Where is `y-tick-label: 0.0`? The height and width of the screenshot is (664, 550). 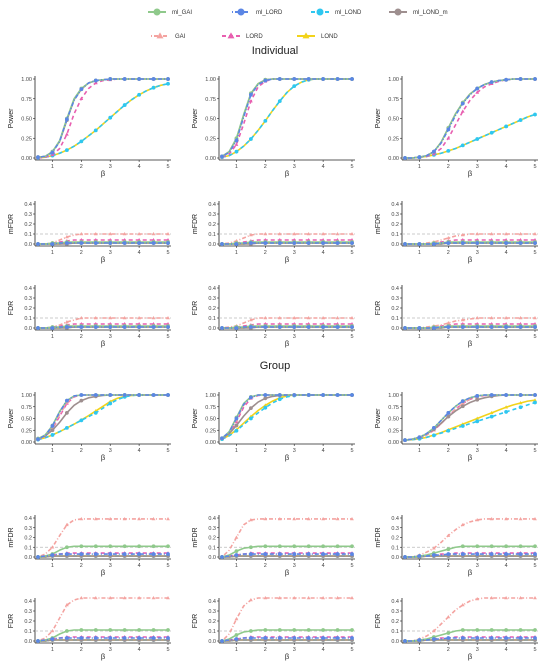
y-tick-label: 0.0 is located at coordinates (395, 329).